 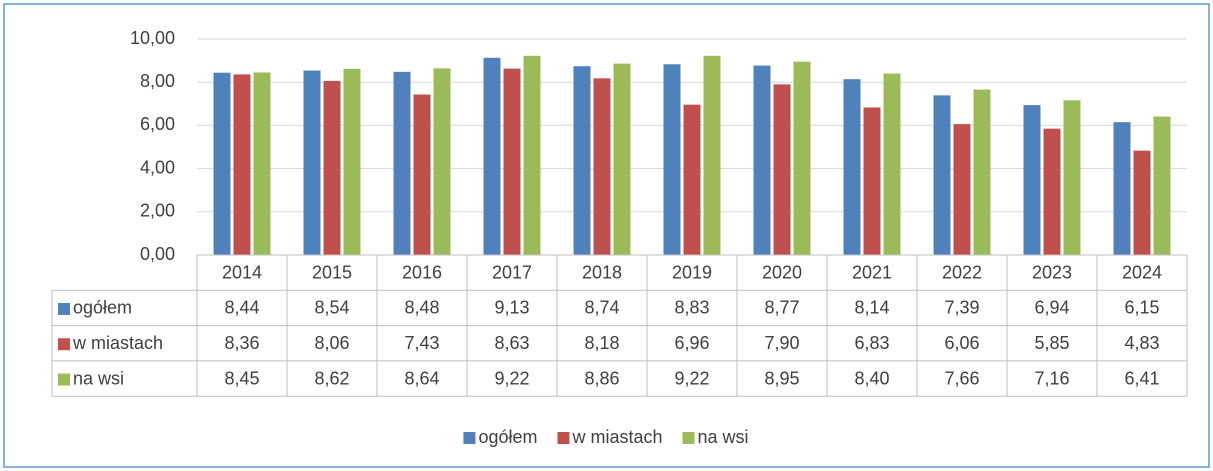 I want to click on table-cell: 7,90, so click(x=781, y=343).